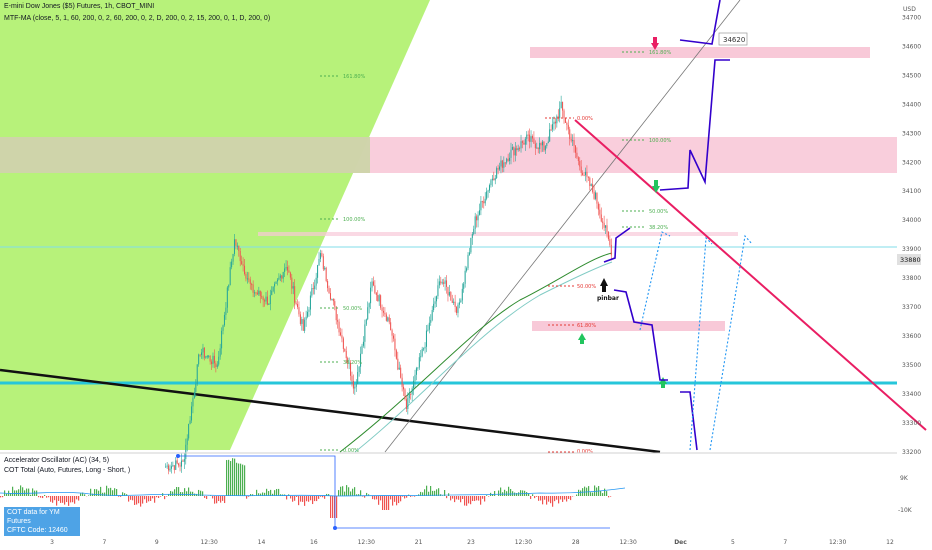 The width and height of the screenshot is (932, 550). I want to click on selection-point, so click(178, 456).